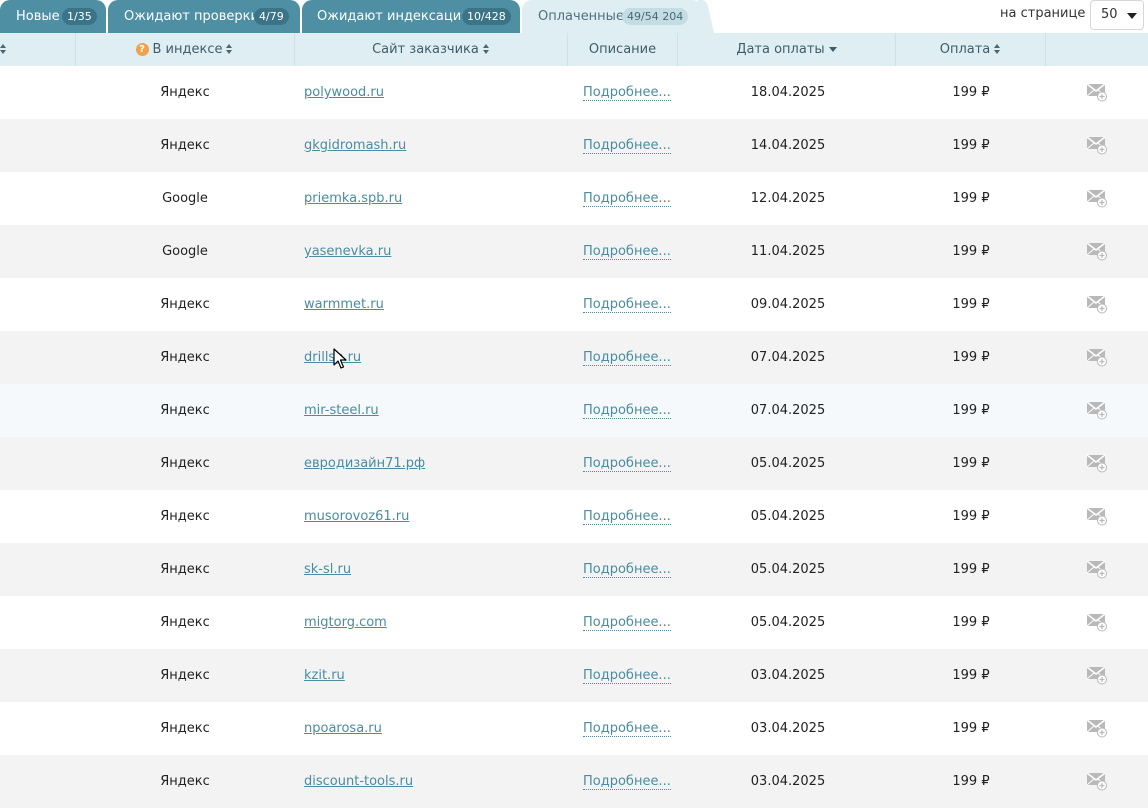  What do you see at coordinates (1132, 16) in the screenshot?
I see `chevron-down-icon` at bounding box center [1132, 16].